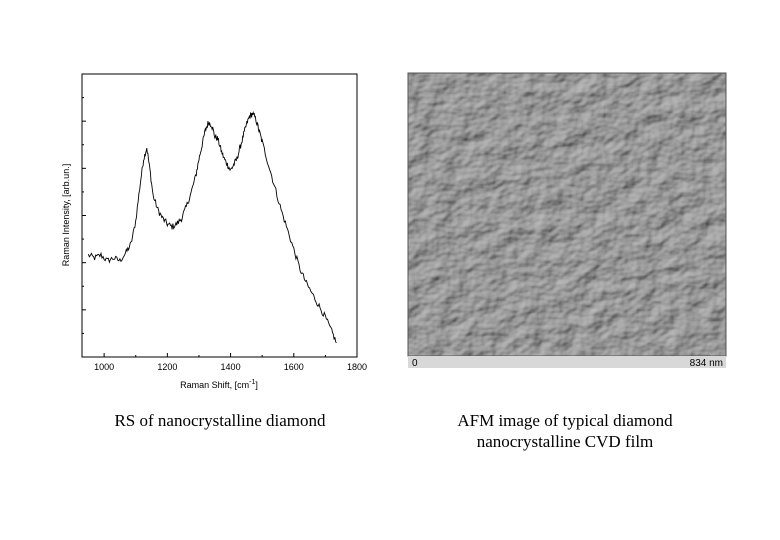 This screenshot has height=540, width=780. What do you see at coordinates (84, 215) in the screenshot?
I see `y-ticks` at bounding box center [84, 215].